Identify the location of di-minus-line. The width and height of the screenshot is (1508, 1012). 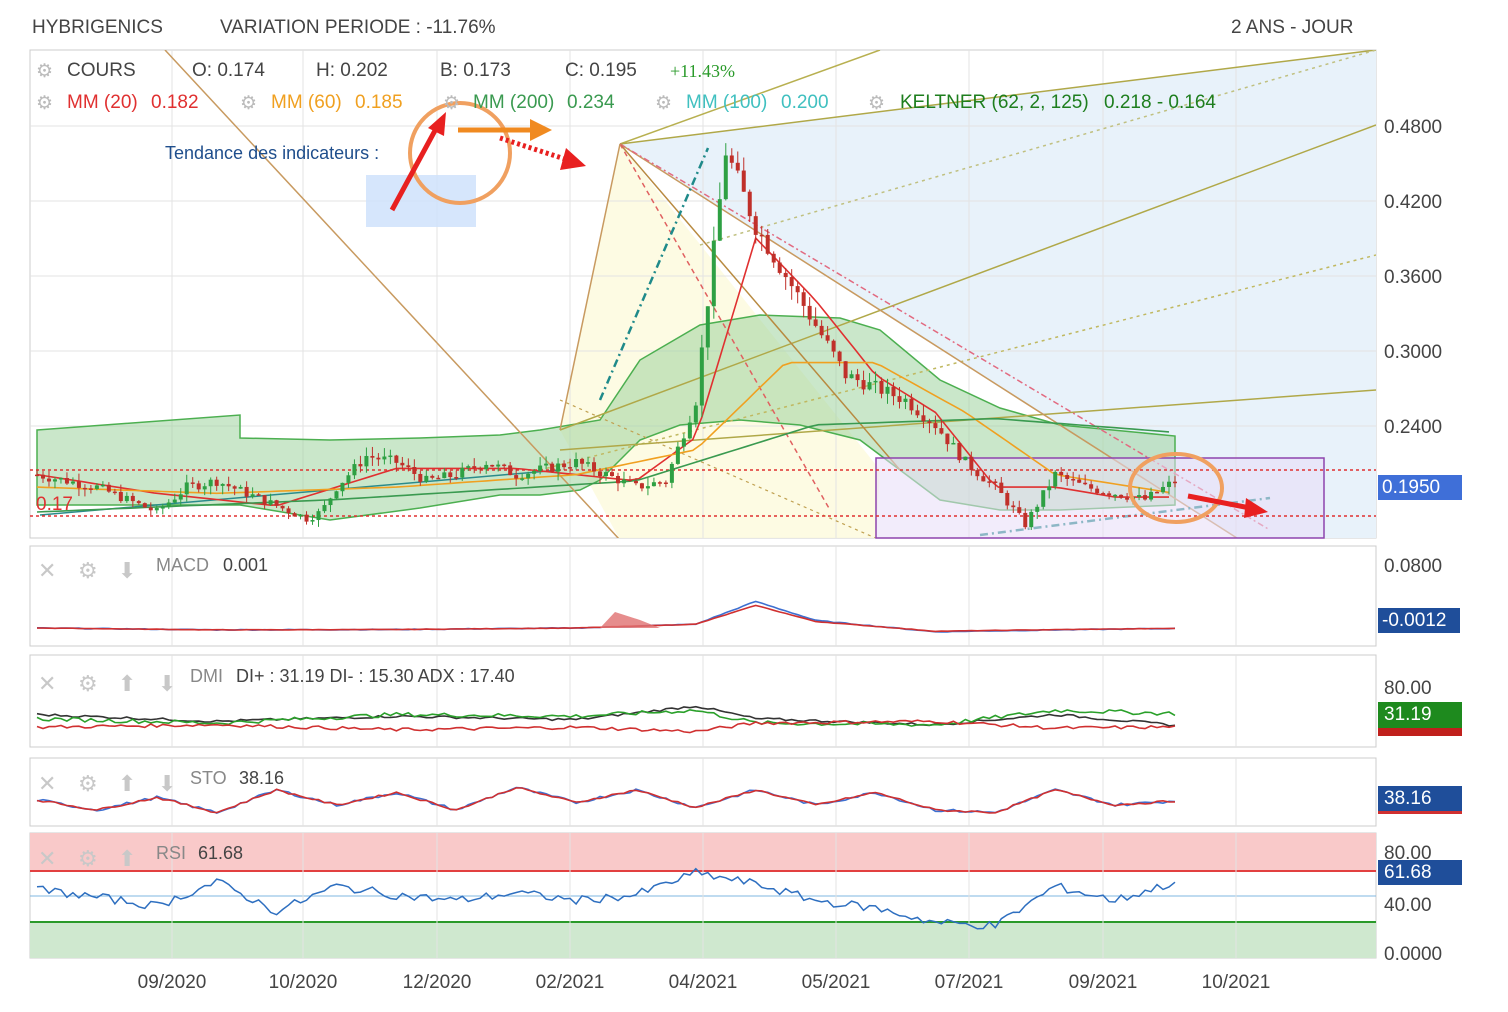
(606, 726).